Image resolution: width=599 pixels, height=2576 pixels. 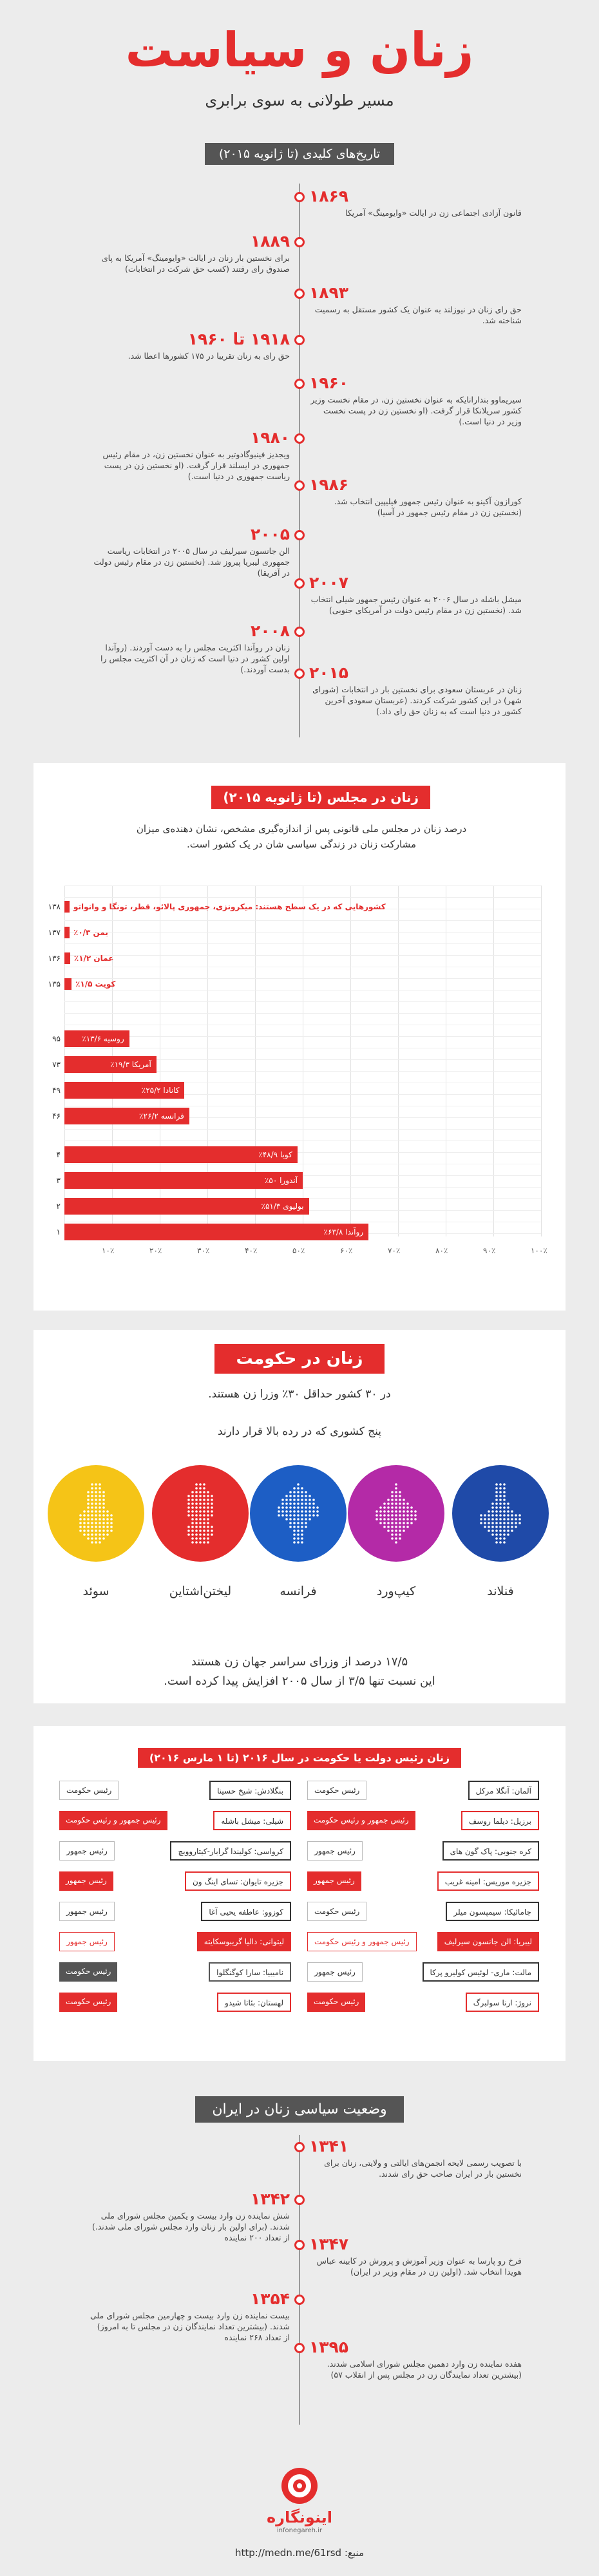 I want to click on timeline-year: ۲۰۰۸, so click(x=270, y=630).